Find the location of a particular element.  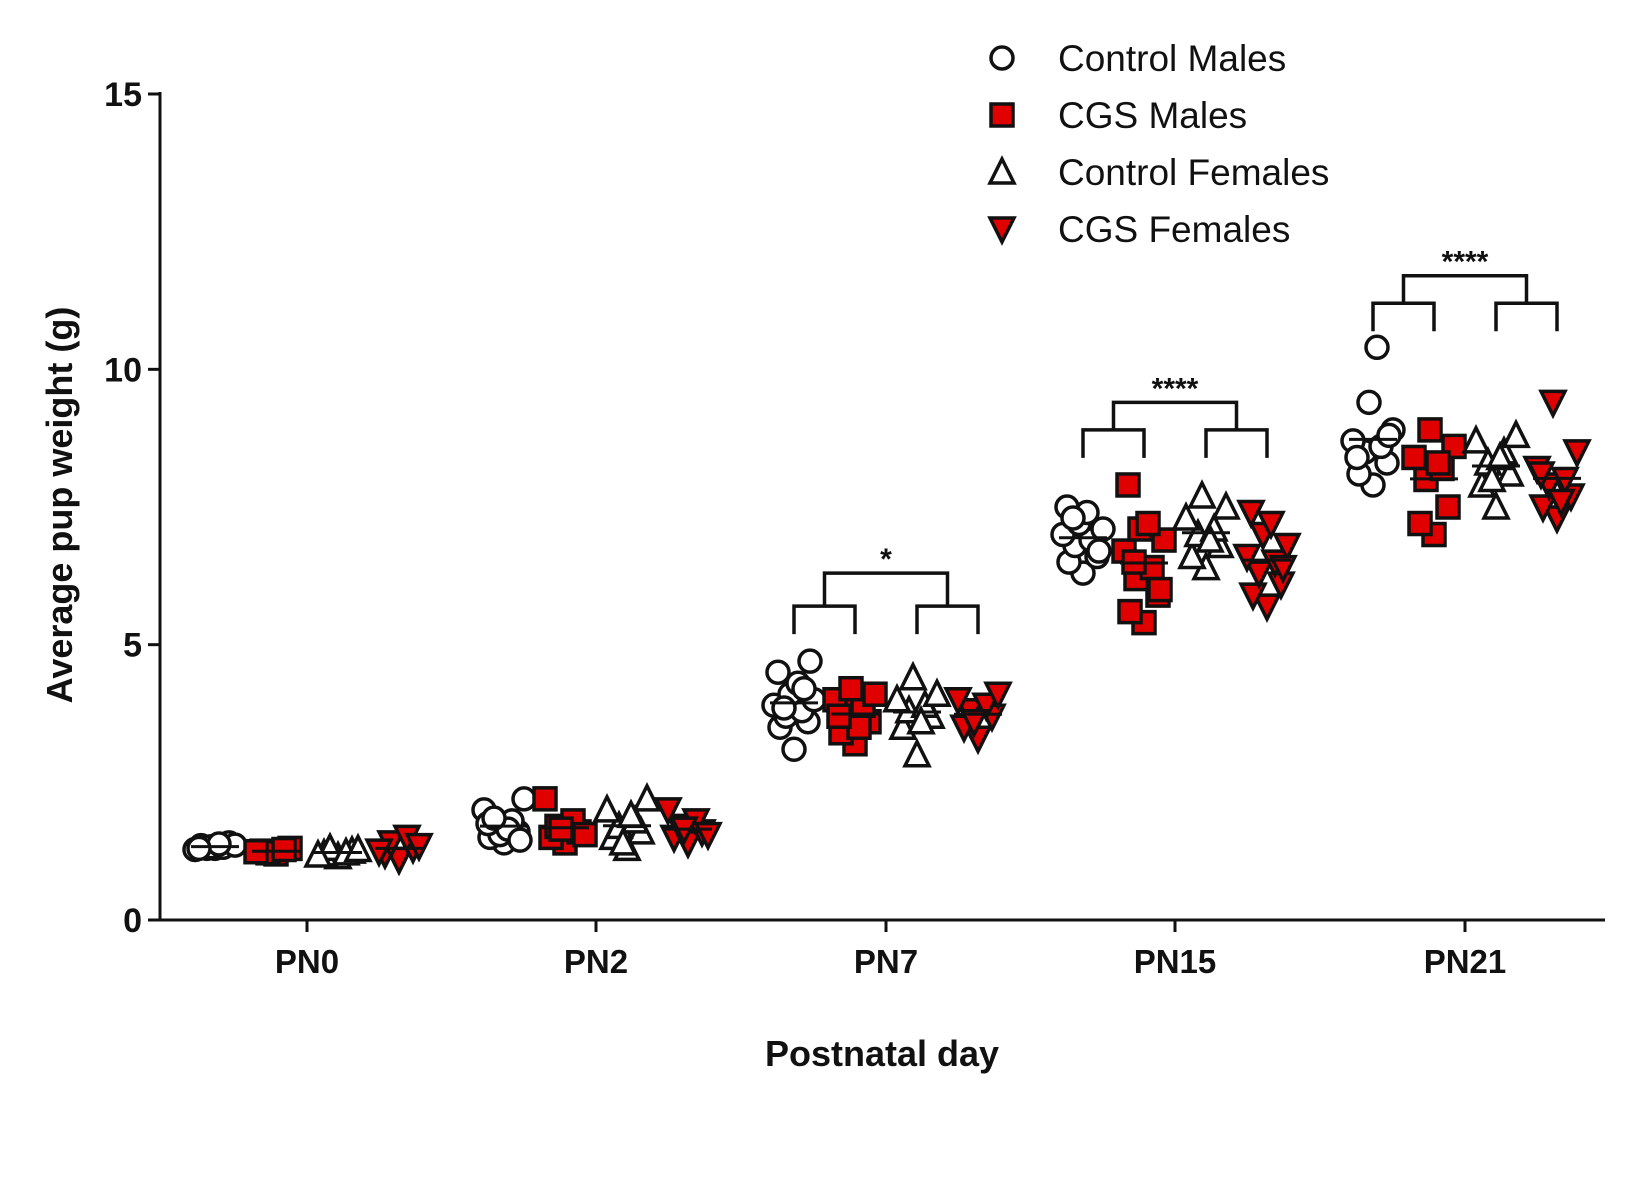

legend-label: Control Males is located at coordinates (1172, 58).